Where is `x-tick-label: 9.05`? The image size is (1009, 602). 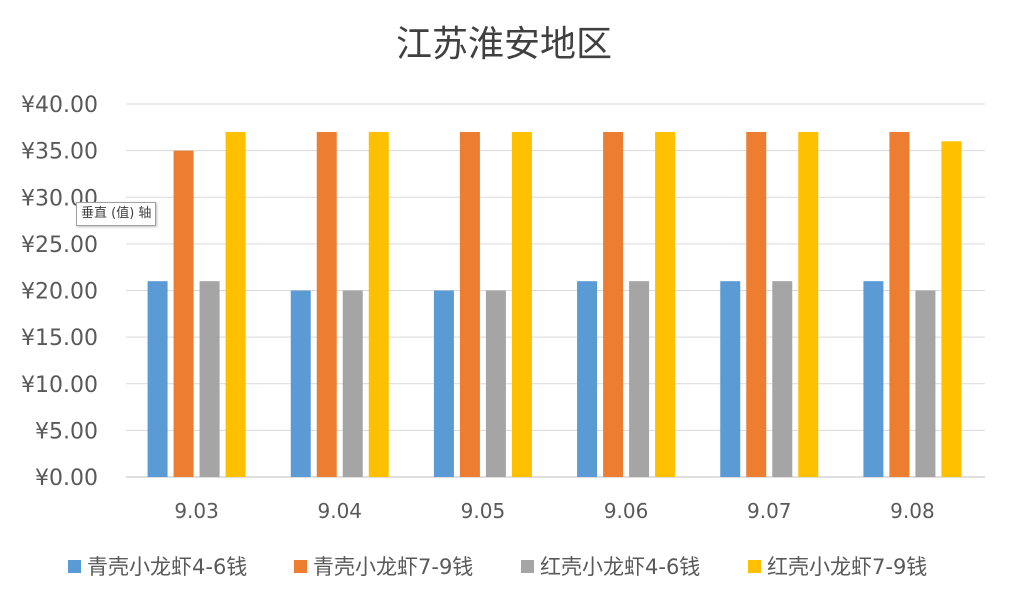
x-tick-label: 9.05 is located at coordinates (483, 511).